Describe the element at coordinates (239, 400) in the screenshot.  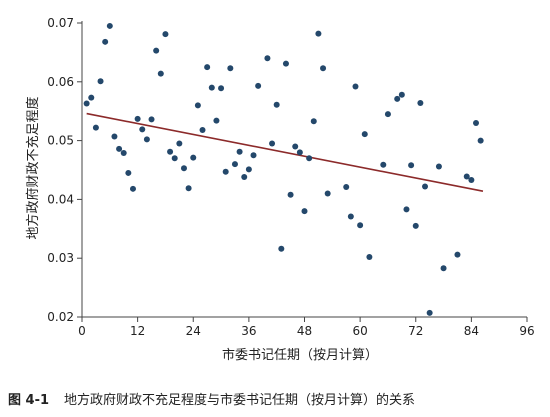
I see `figure-caption: 地方政府财政不充足程度与市委书记任期（按月计算）的关系` at that location.